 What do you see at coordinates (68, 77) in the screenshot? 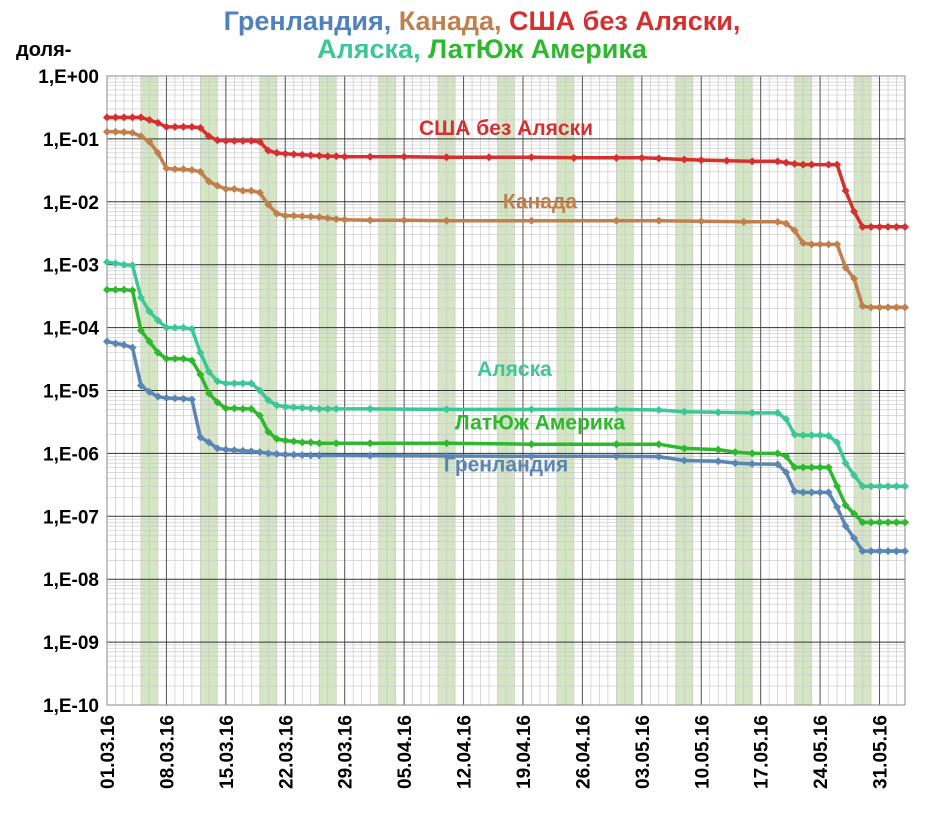
I see `y-tick-label: 1,E+00` at bounding box center [68, 77].